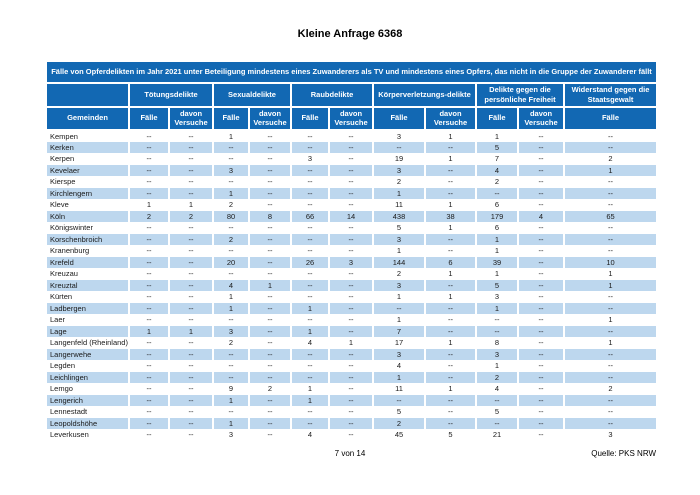 The width and height of the screenshot is (700, 495). What do you see at coordinates (610, 216) in the screenshot?
I see `value-cell: 65` at bounding box center [610, 216].